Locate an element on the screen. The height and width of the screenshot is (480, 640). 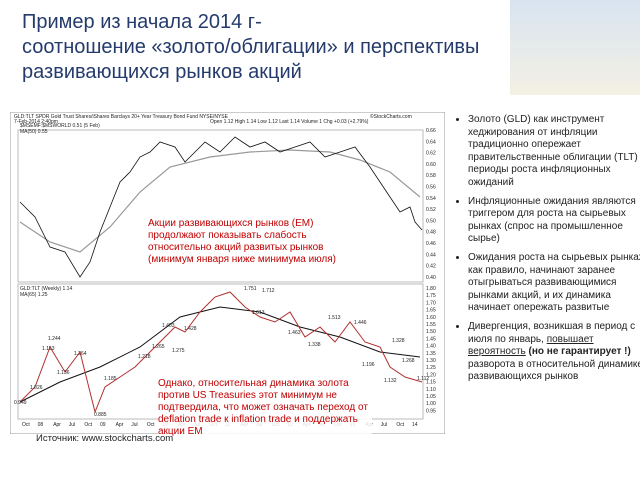
tick-label: 0.54 is located at coordinates (431, 199).